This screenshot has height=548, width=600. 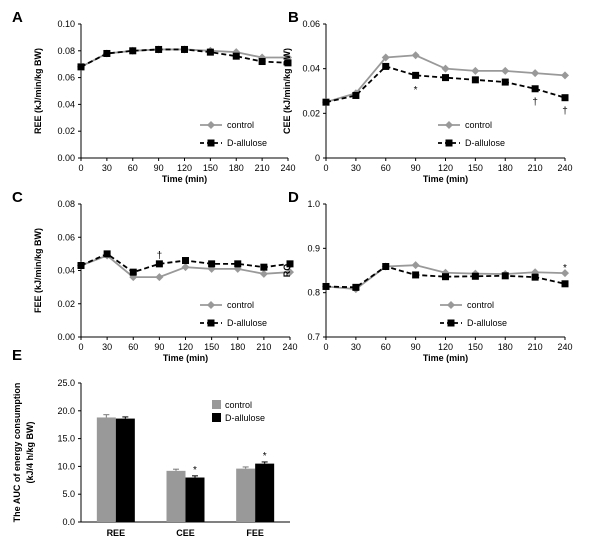 I want to click on bar-control, so click(x=106, y=469).